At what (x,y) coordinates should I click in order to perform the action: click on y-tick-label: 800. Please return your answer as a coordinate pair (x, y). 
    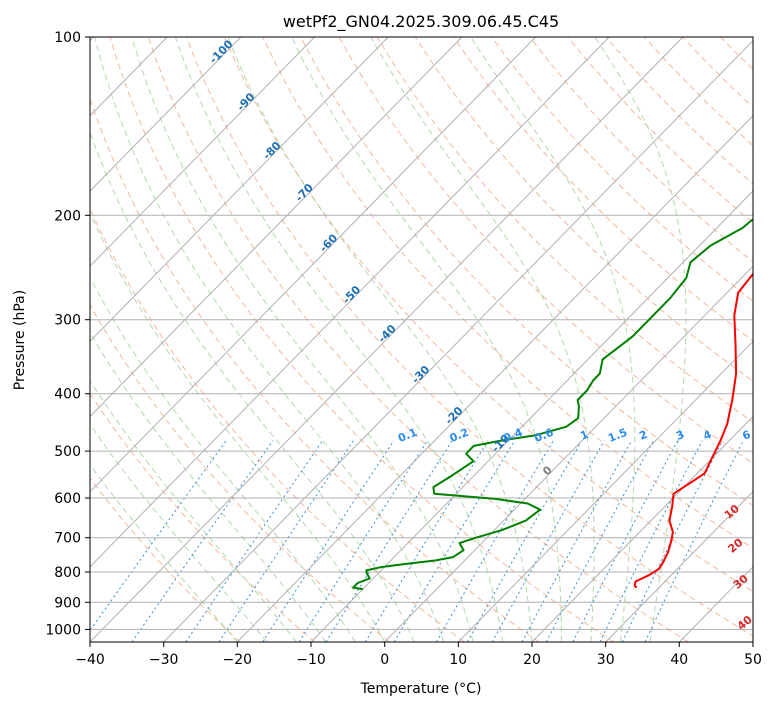
    Looking at the image, I should click on (67, 573).